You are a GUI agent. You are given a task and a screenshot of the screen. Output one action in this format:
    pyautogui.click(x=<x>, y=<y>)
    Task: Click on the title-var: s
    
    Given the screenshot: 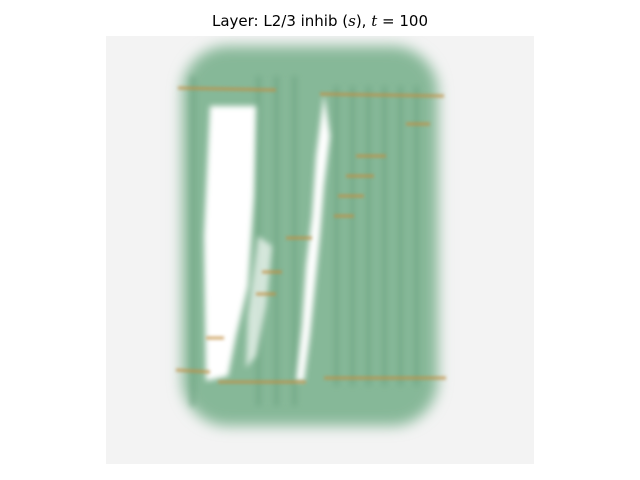 What is the action you would take?
    pyautogui.click(x=352, y=21)
    